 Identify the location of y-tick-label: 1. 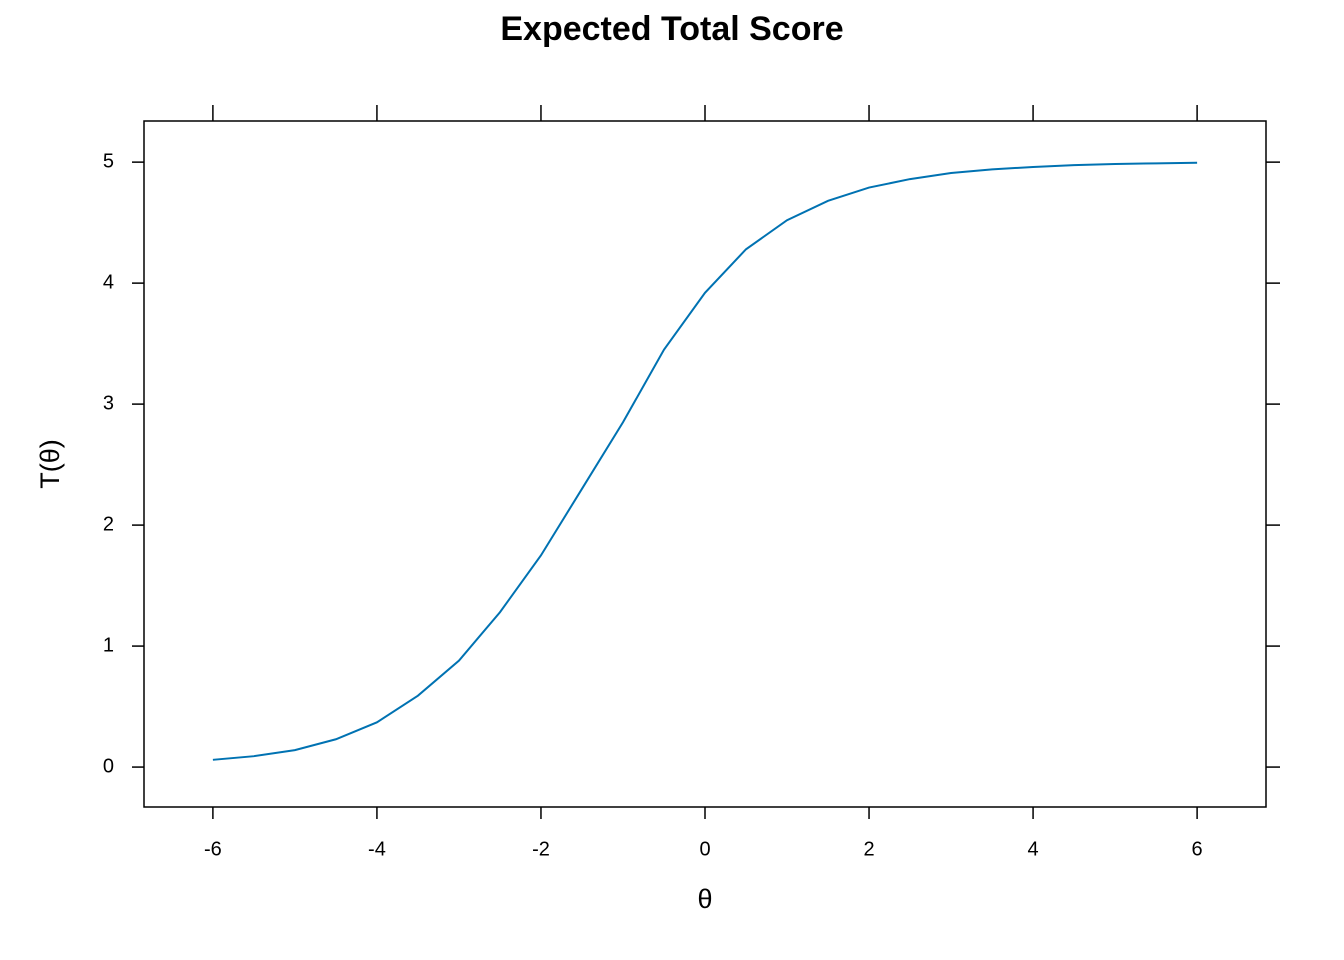
(108, 645).